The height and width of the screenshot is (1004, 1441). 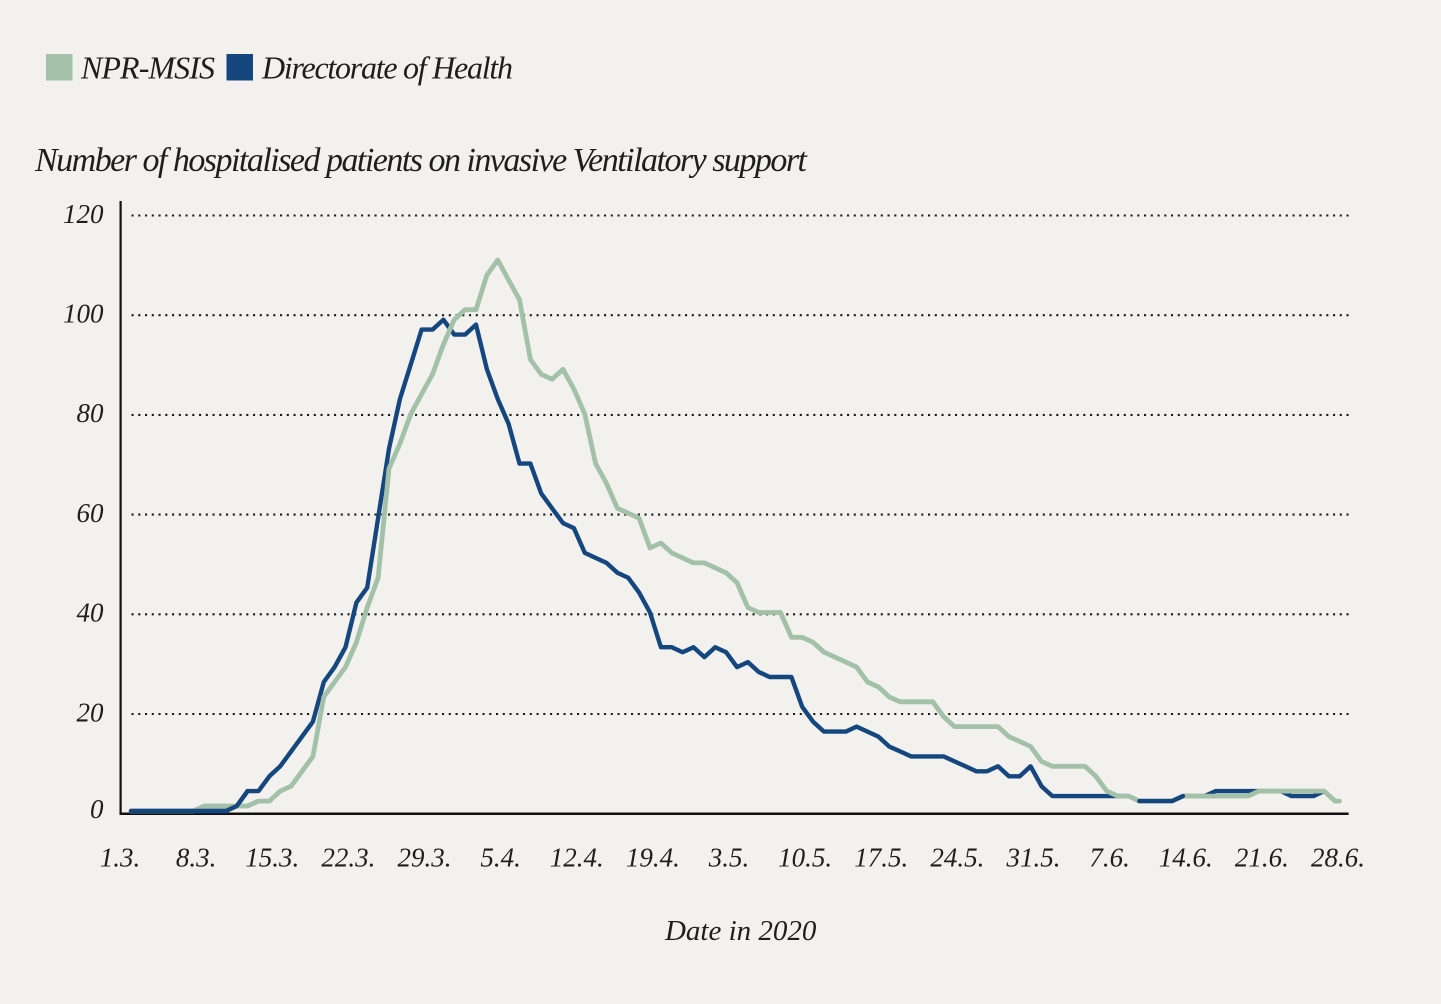 I want to click on svg-text: 15.3., so click(x=272, y=858).